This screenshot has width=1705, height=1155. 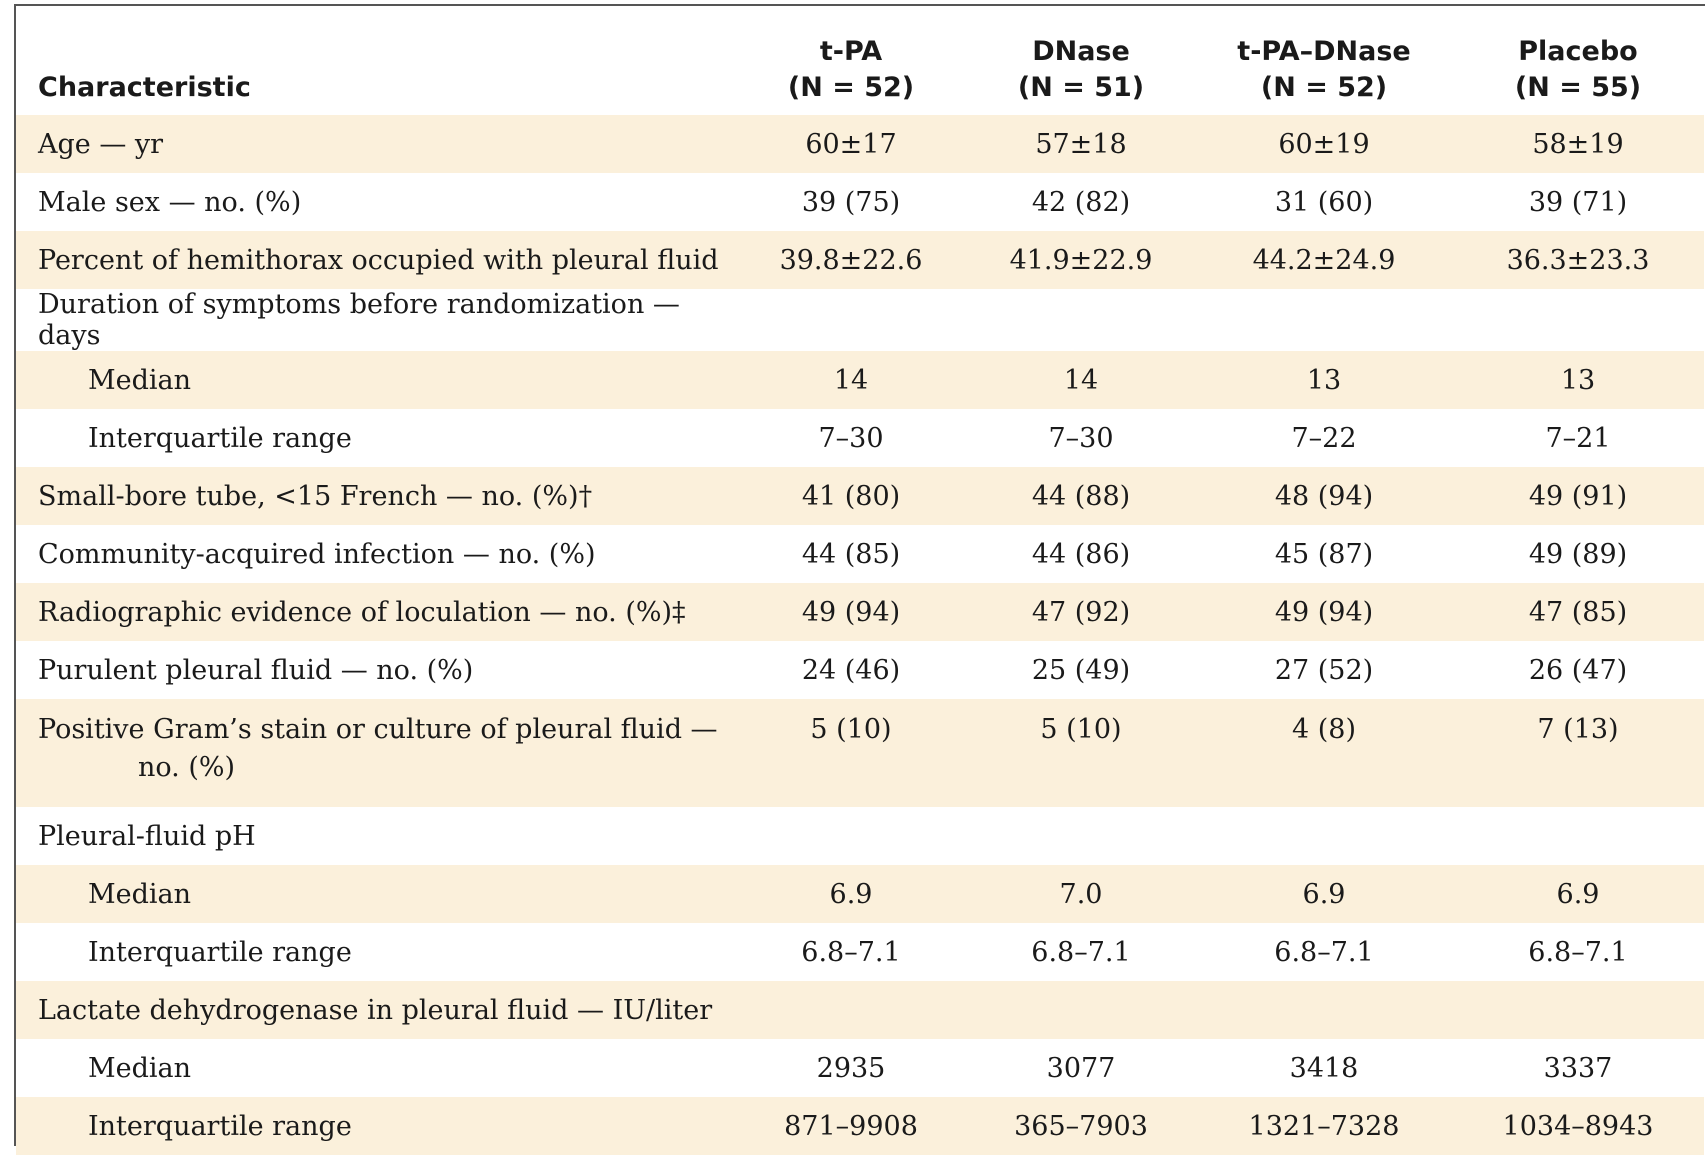 What do you see at coordinates (1578, 670) in the screenshot?
I see `cell-placebo: 26 (47)` at bounding box center [1578, 670].